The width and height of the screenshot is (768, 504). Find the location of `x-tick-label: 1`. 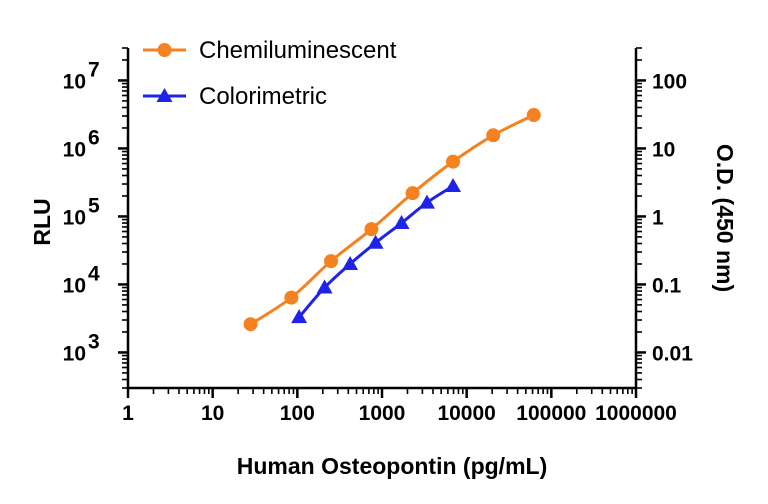

x-tick-label: 1 is located at coordinates (128, 413).